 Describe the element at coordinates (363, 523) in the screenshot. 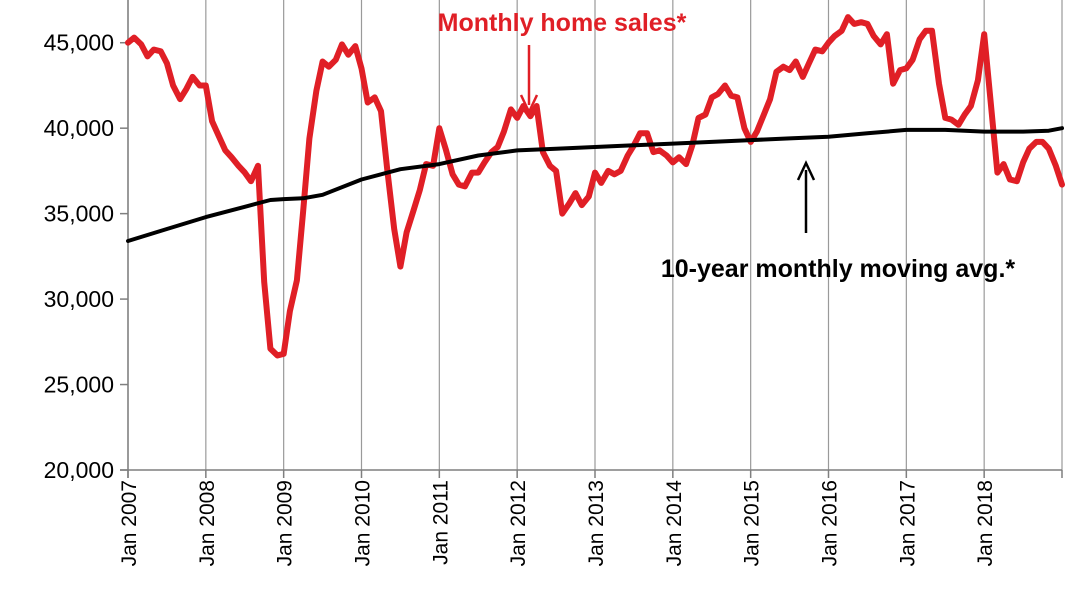

I see `x-tick-label: Jan 2010` at that location.